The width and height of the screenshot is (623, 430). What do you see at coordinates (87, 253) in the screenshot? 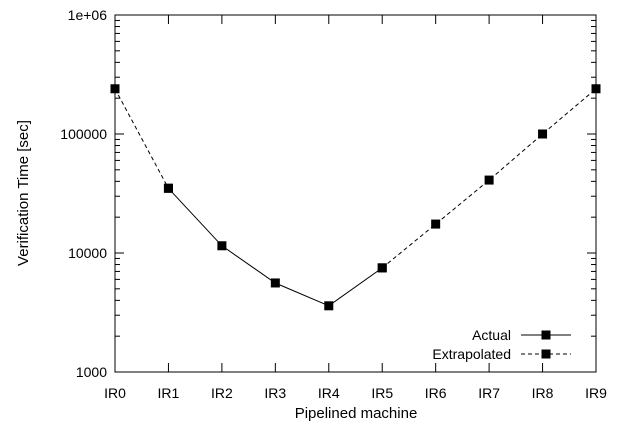
I see `y-tick-label: 10000` at bounding box center [87, 253].